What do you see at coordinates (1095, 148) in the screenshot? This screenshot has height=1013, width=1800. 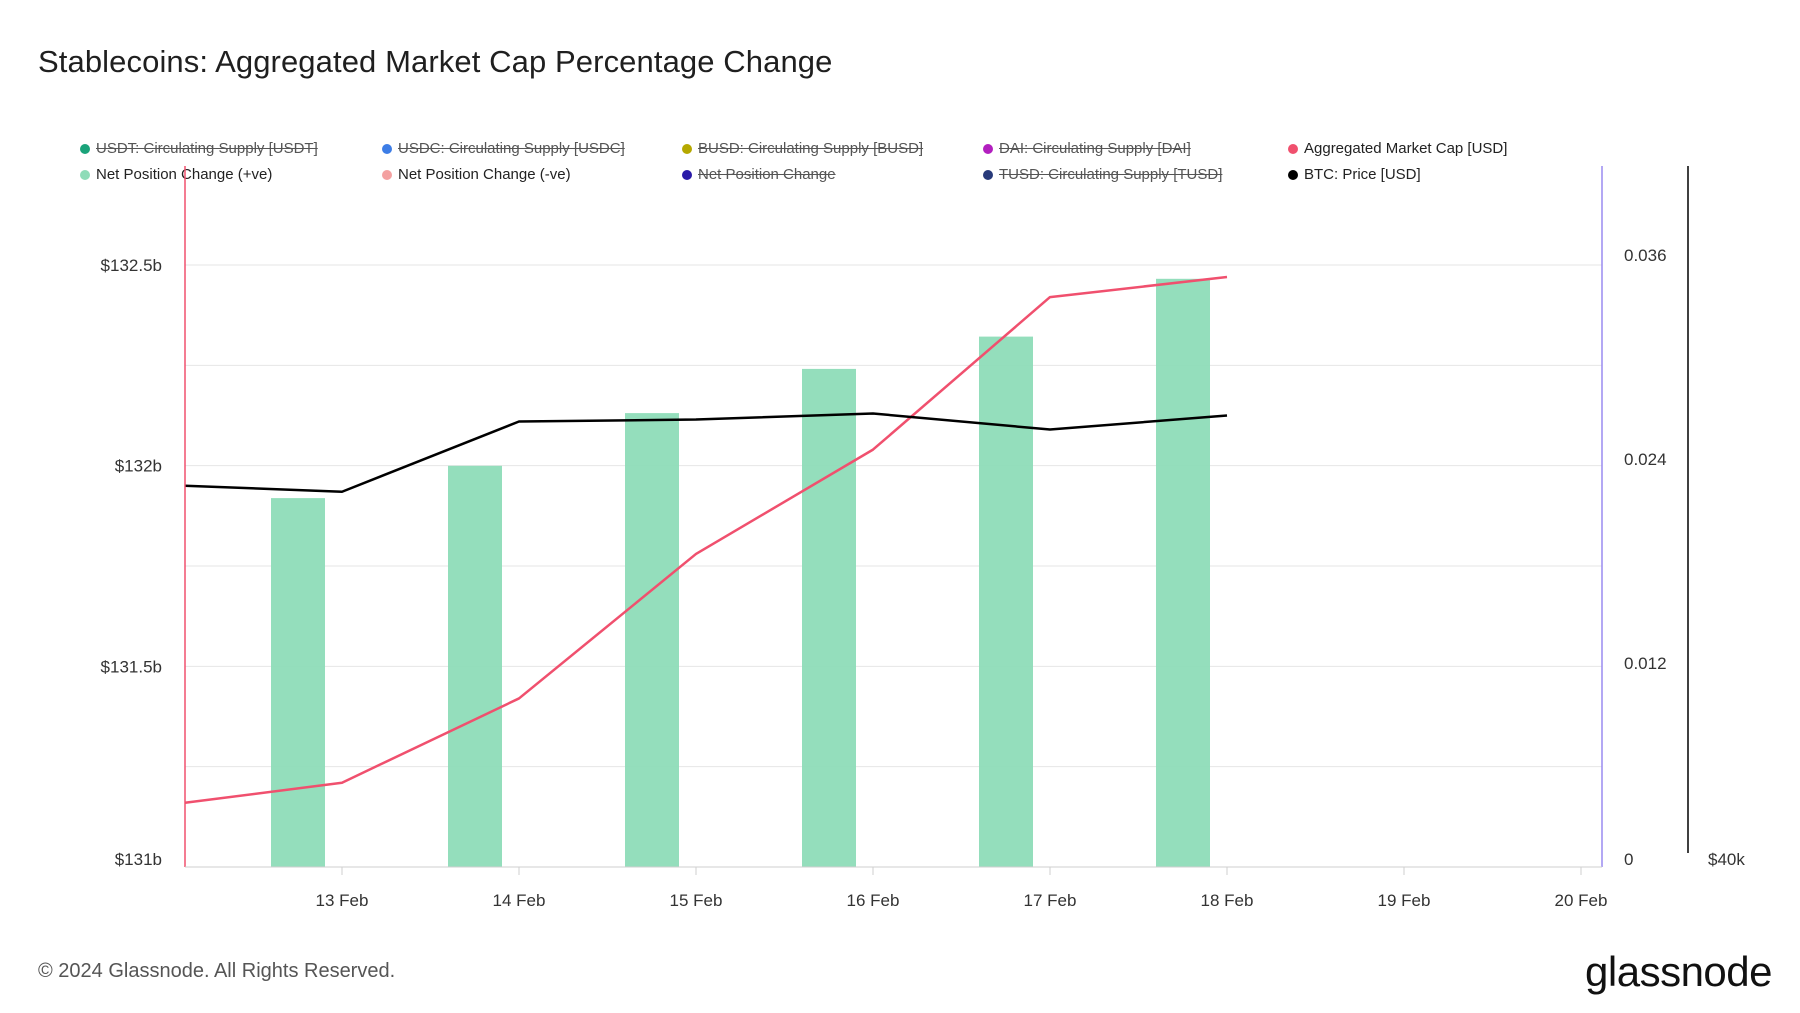 I see `legend-label: DAI: Circulating Supply [DAI]` at bounding box center [1095, 148].